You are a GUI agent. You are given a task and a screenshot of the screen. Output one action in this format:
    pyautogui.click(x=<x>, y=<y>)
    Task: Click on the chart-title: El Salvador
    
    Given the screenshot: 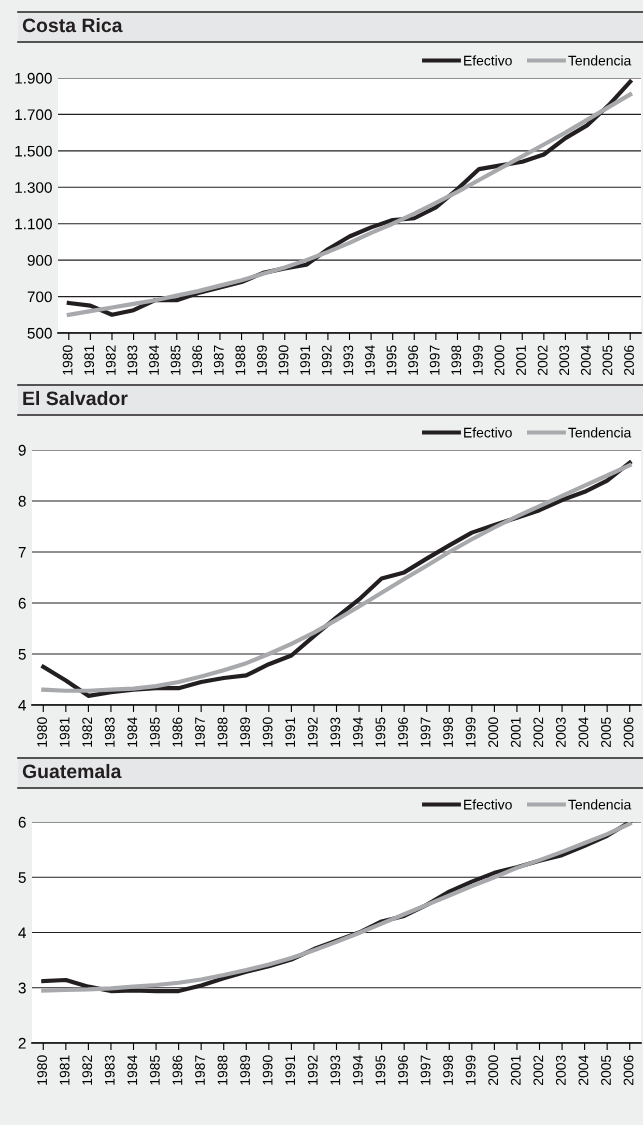 What is the action you would take?
    pyautogui.click(x=75, y=398)
    